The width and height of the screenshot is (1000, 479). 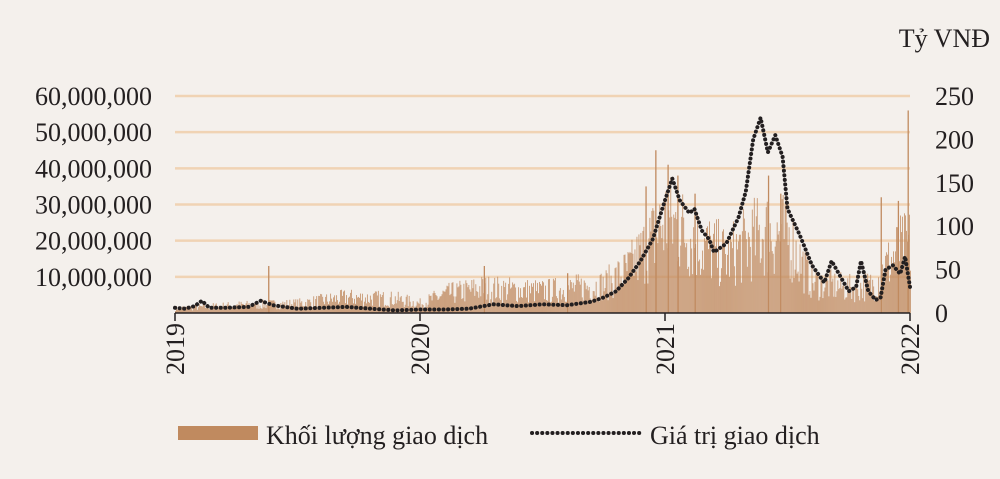 What do you see at coordinates (941, 313) in the screenshot?
I see `right-tick-label: 0` at bounding box center [941, 313].